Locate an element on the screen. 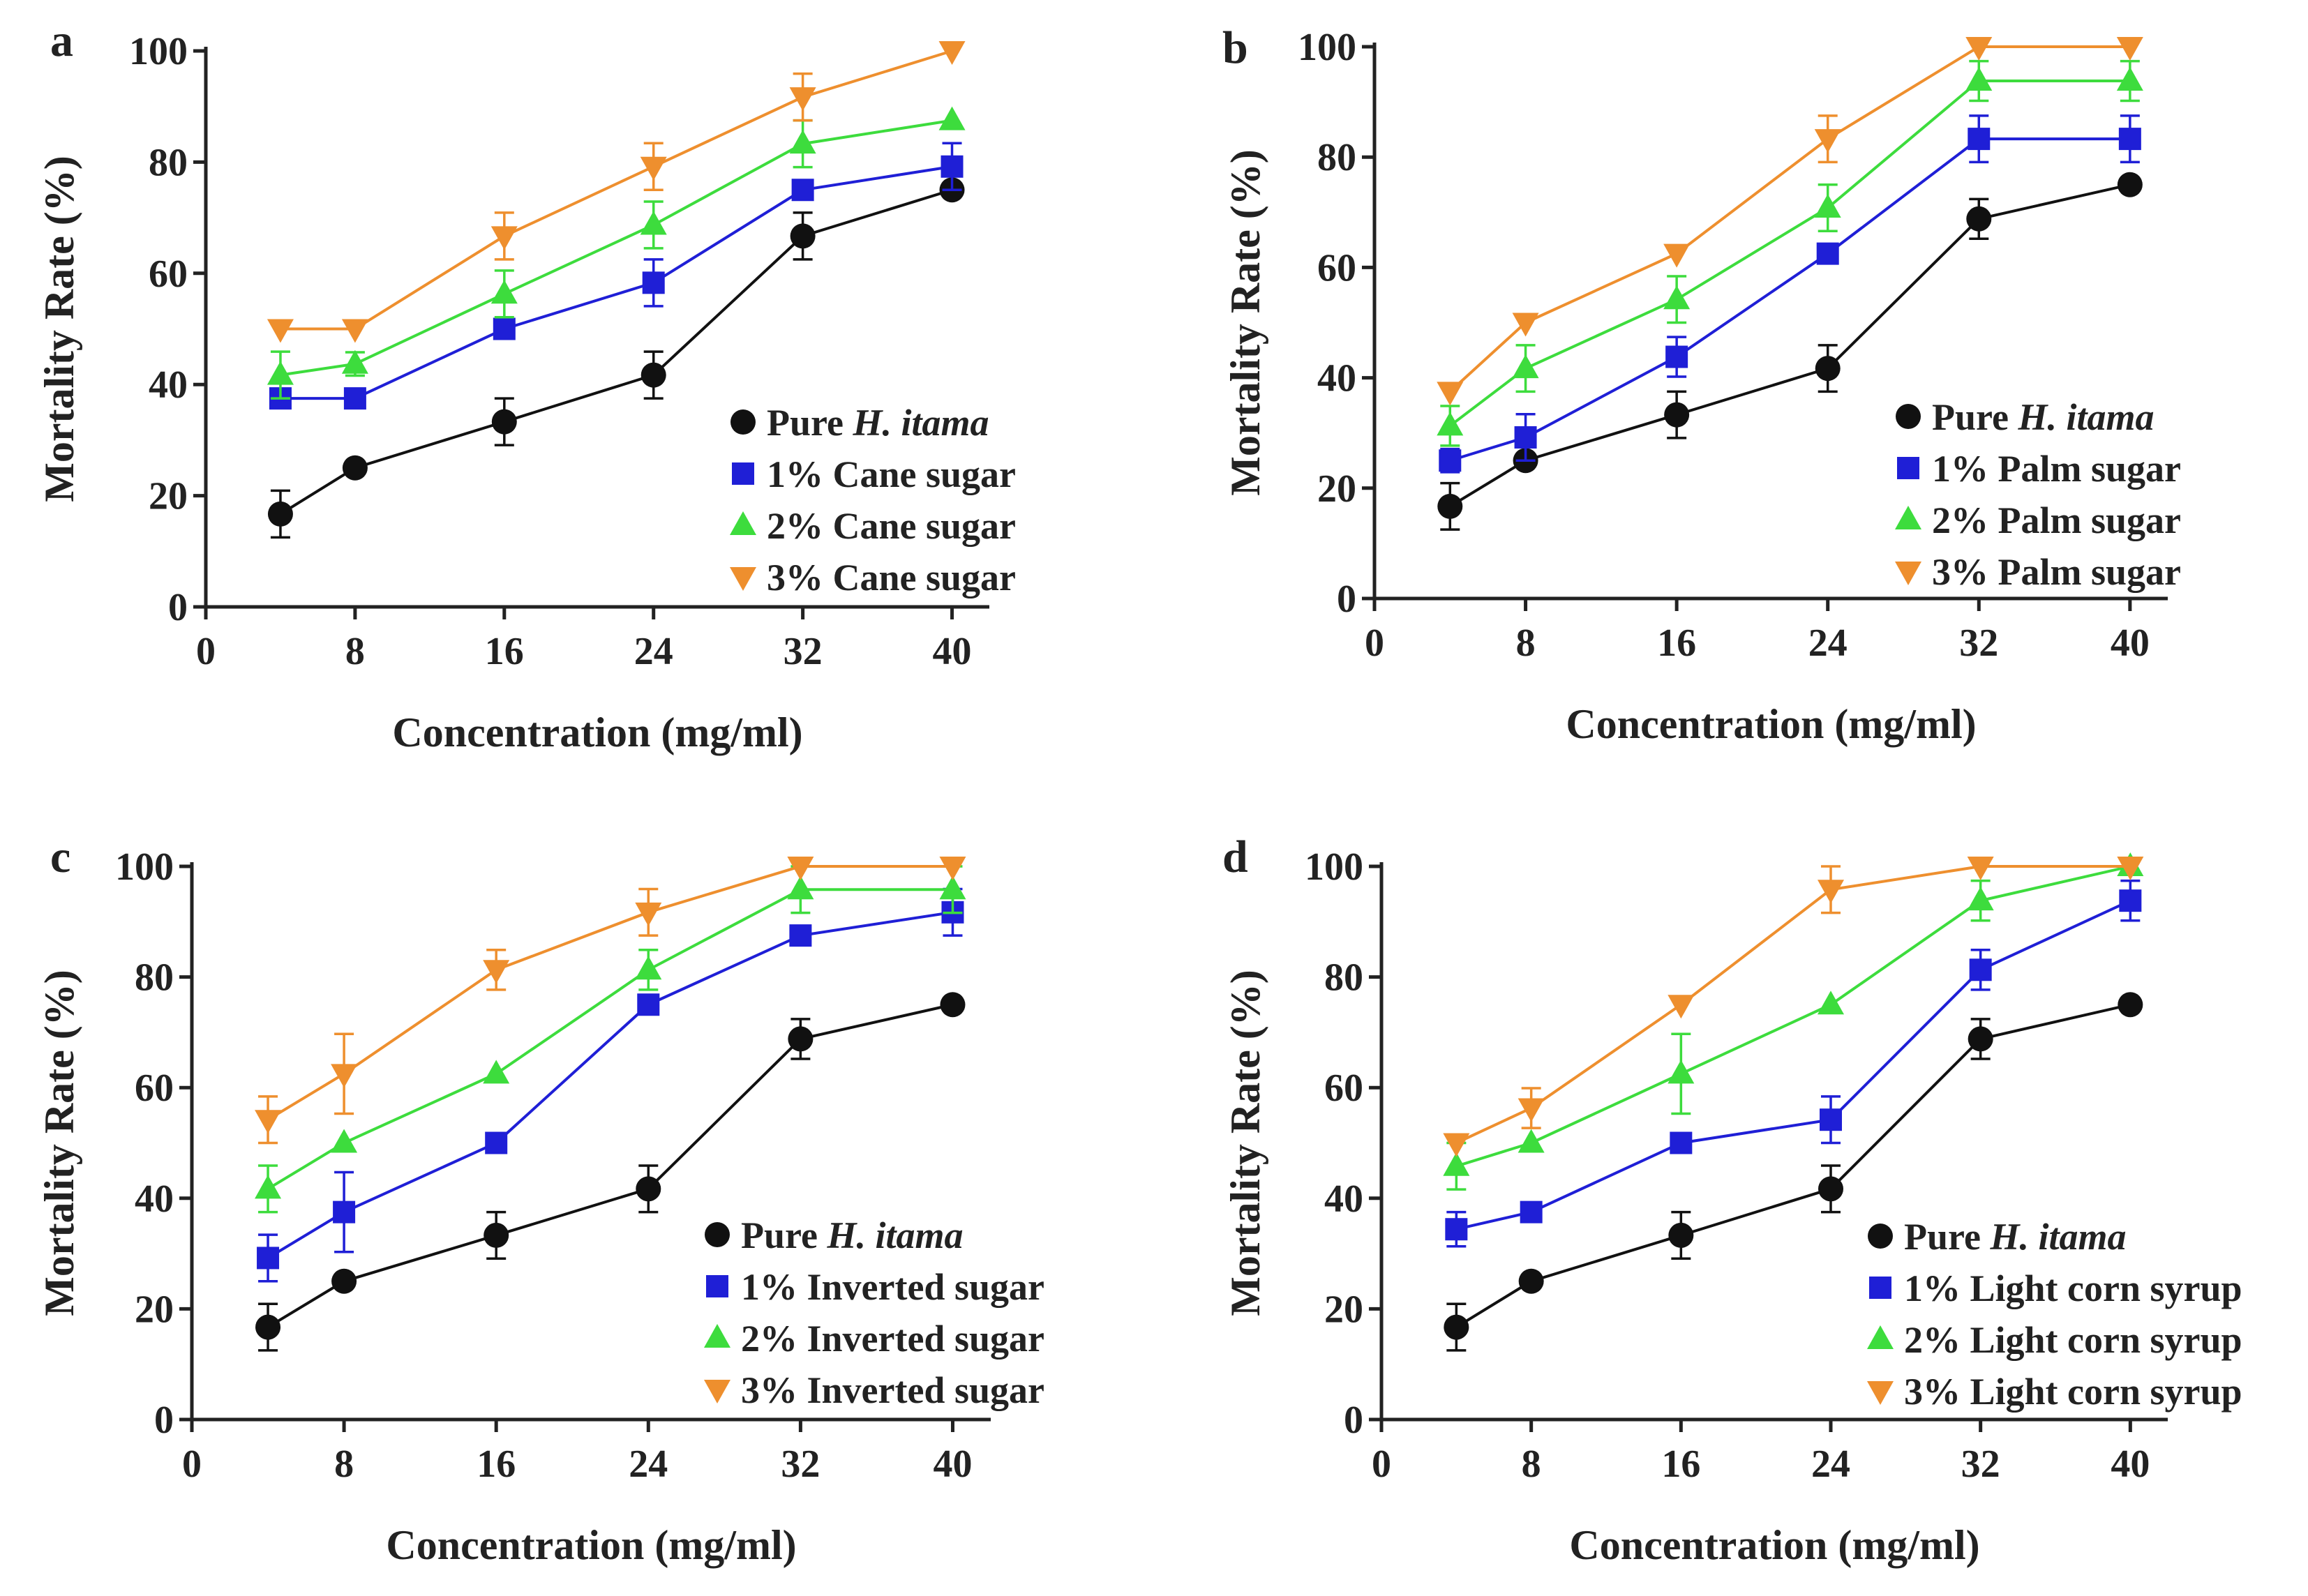 The image size is (2308, 1596). y-tick-label: 80 is located at coordinates (1336, 157).